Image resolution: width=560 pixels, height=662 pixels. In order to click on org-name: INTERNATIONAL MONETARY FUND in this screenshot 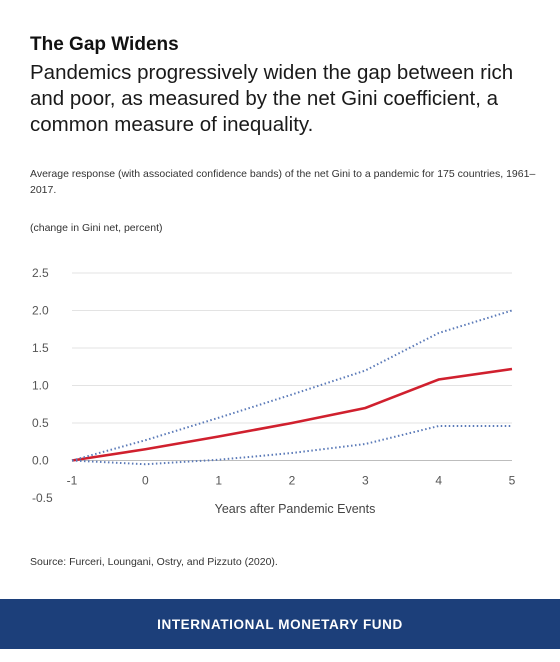, I will do `click(280, 624)`.